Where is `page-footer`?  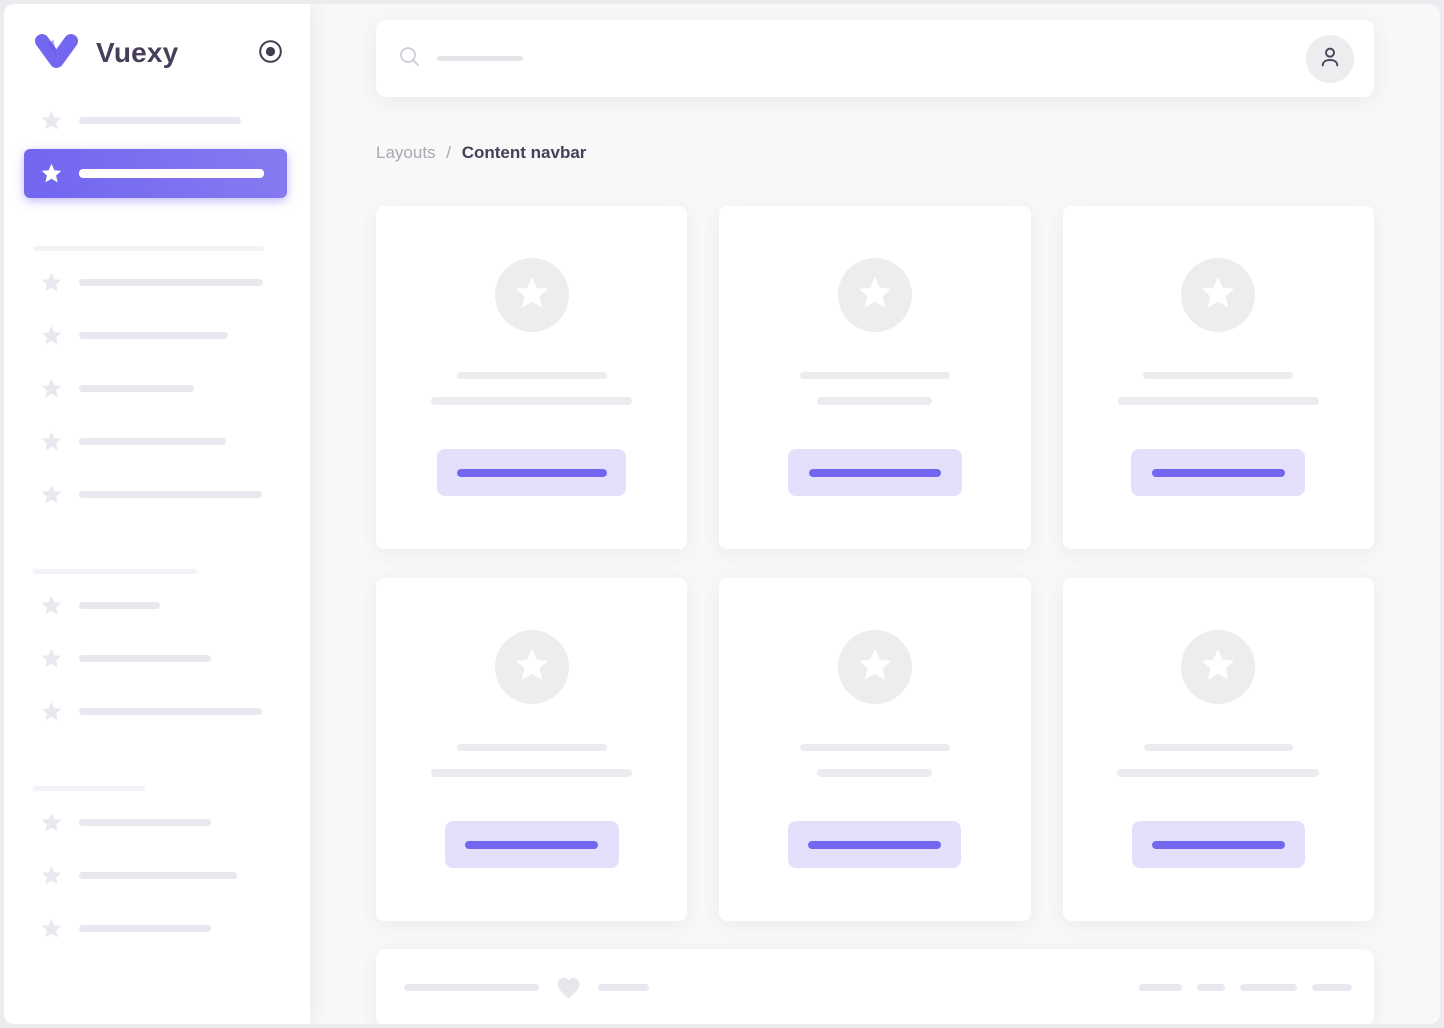
page-footer is located at coordinates (875, 986).